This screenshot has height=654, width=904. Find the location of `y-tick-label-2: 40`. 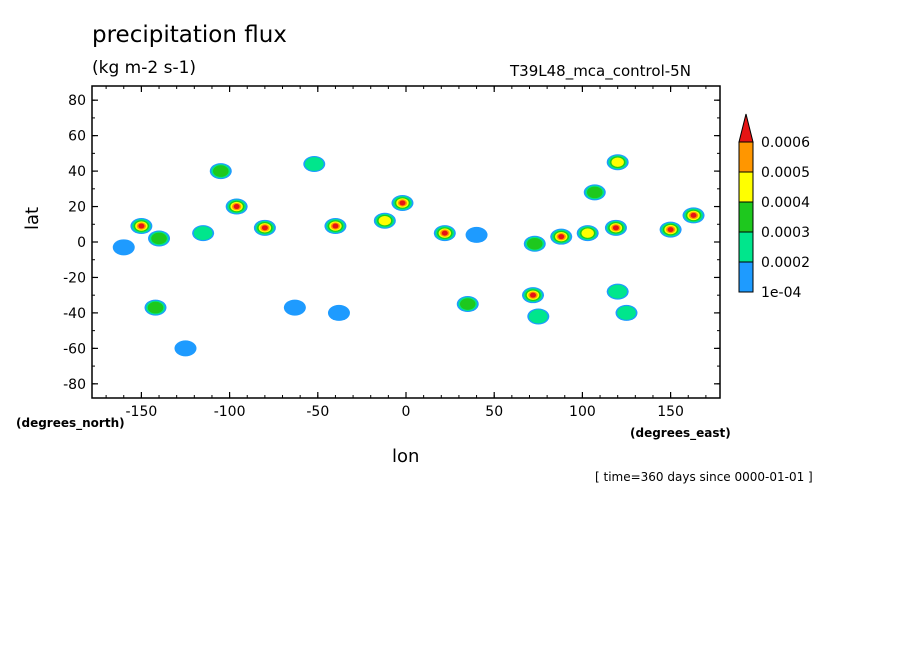

y-tick-label-2: 40 is located at coordinates (77, 172).